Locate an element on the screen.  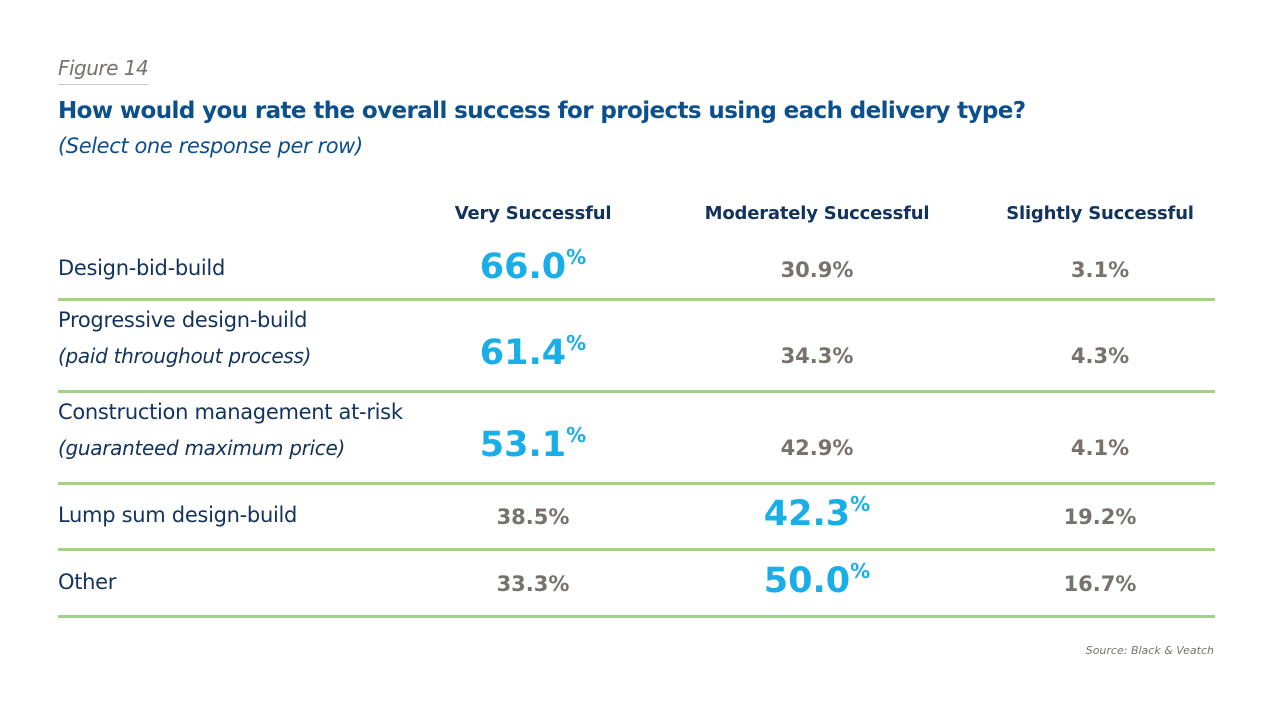
value-number: 4.3 is located at coordinates (1089, 356).